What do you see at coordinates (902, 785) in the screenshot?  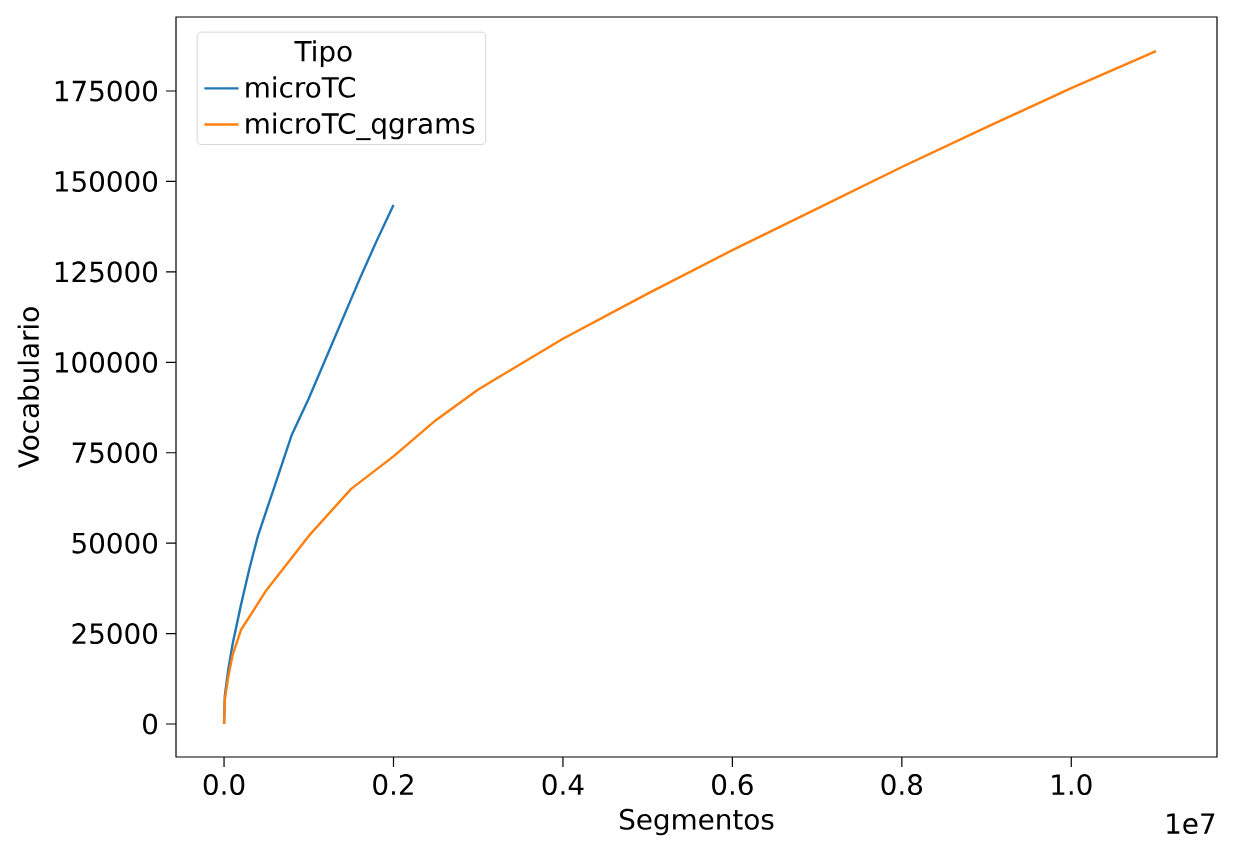 I see `x-tick-label: 0.8` at bounding box center [902, 785].